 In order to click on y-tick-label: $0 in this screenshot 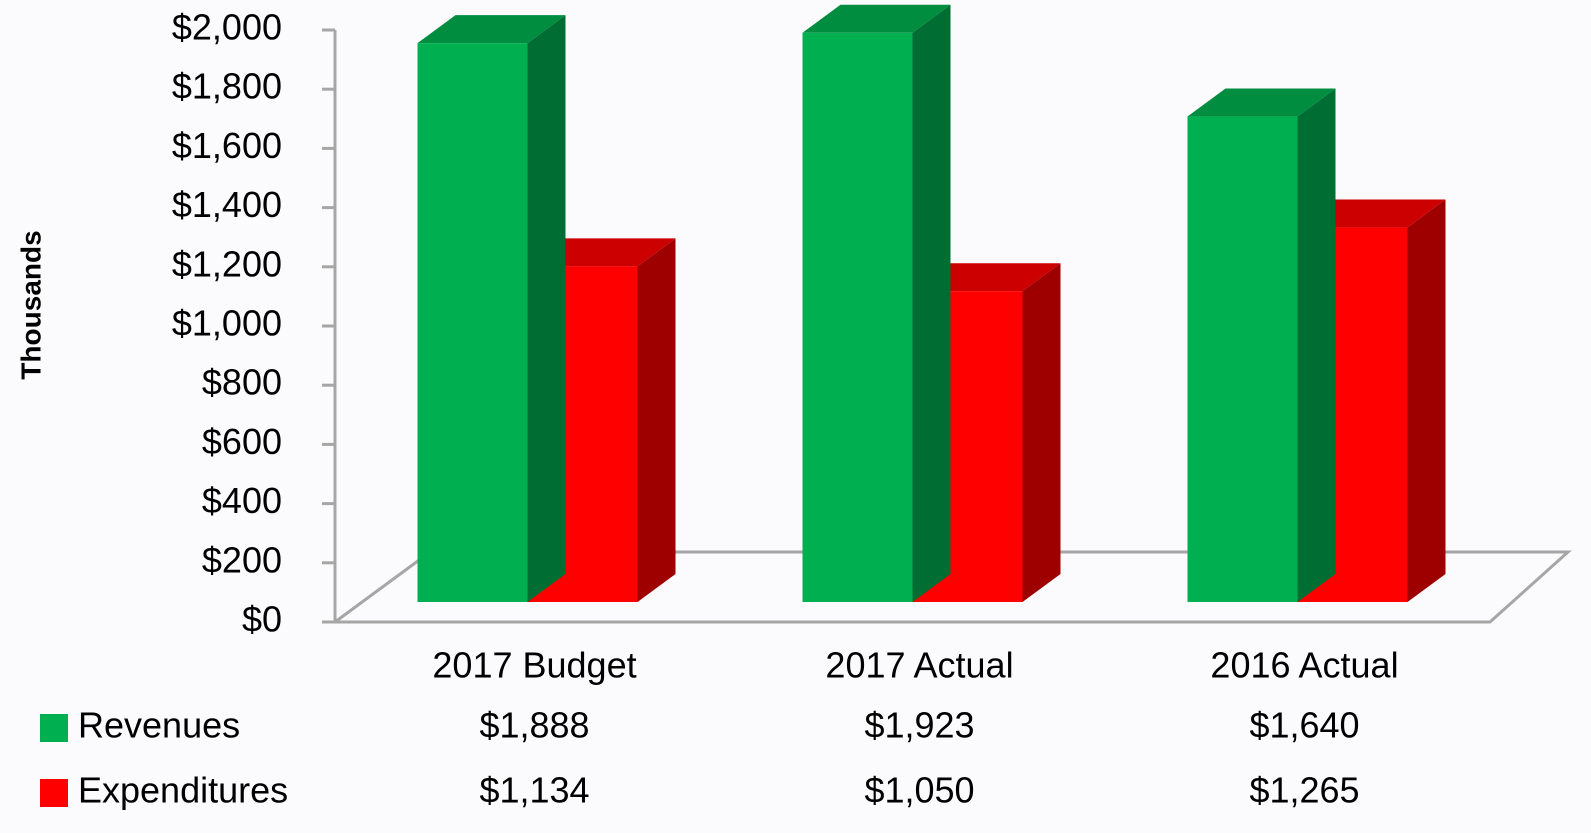, I will do `click(262, 619)`.